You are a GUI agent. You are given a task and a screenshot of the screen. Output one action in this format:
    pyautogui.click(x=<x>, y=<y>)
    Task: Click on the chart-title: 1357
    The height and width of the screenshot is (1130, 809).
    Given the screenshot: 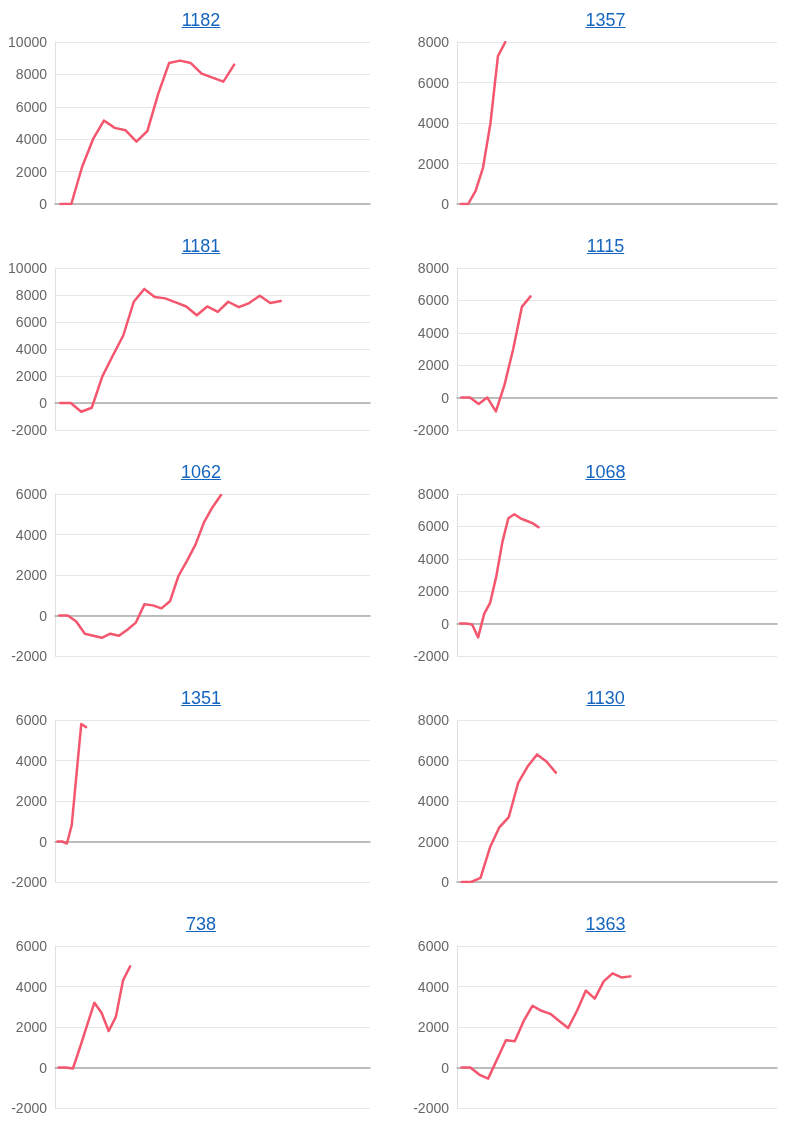 What is the action you would take?
    pyautogui.click(x=605, y=20)
    